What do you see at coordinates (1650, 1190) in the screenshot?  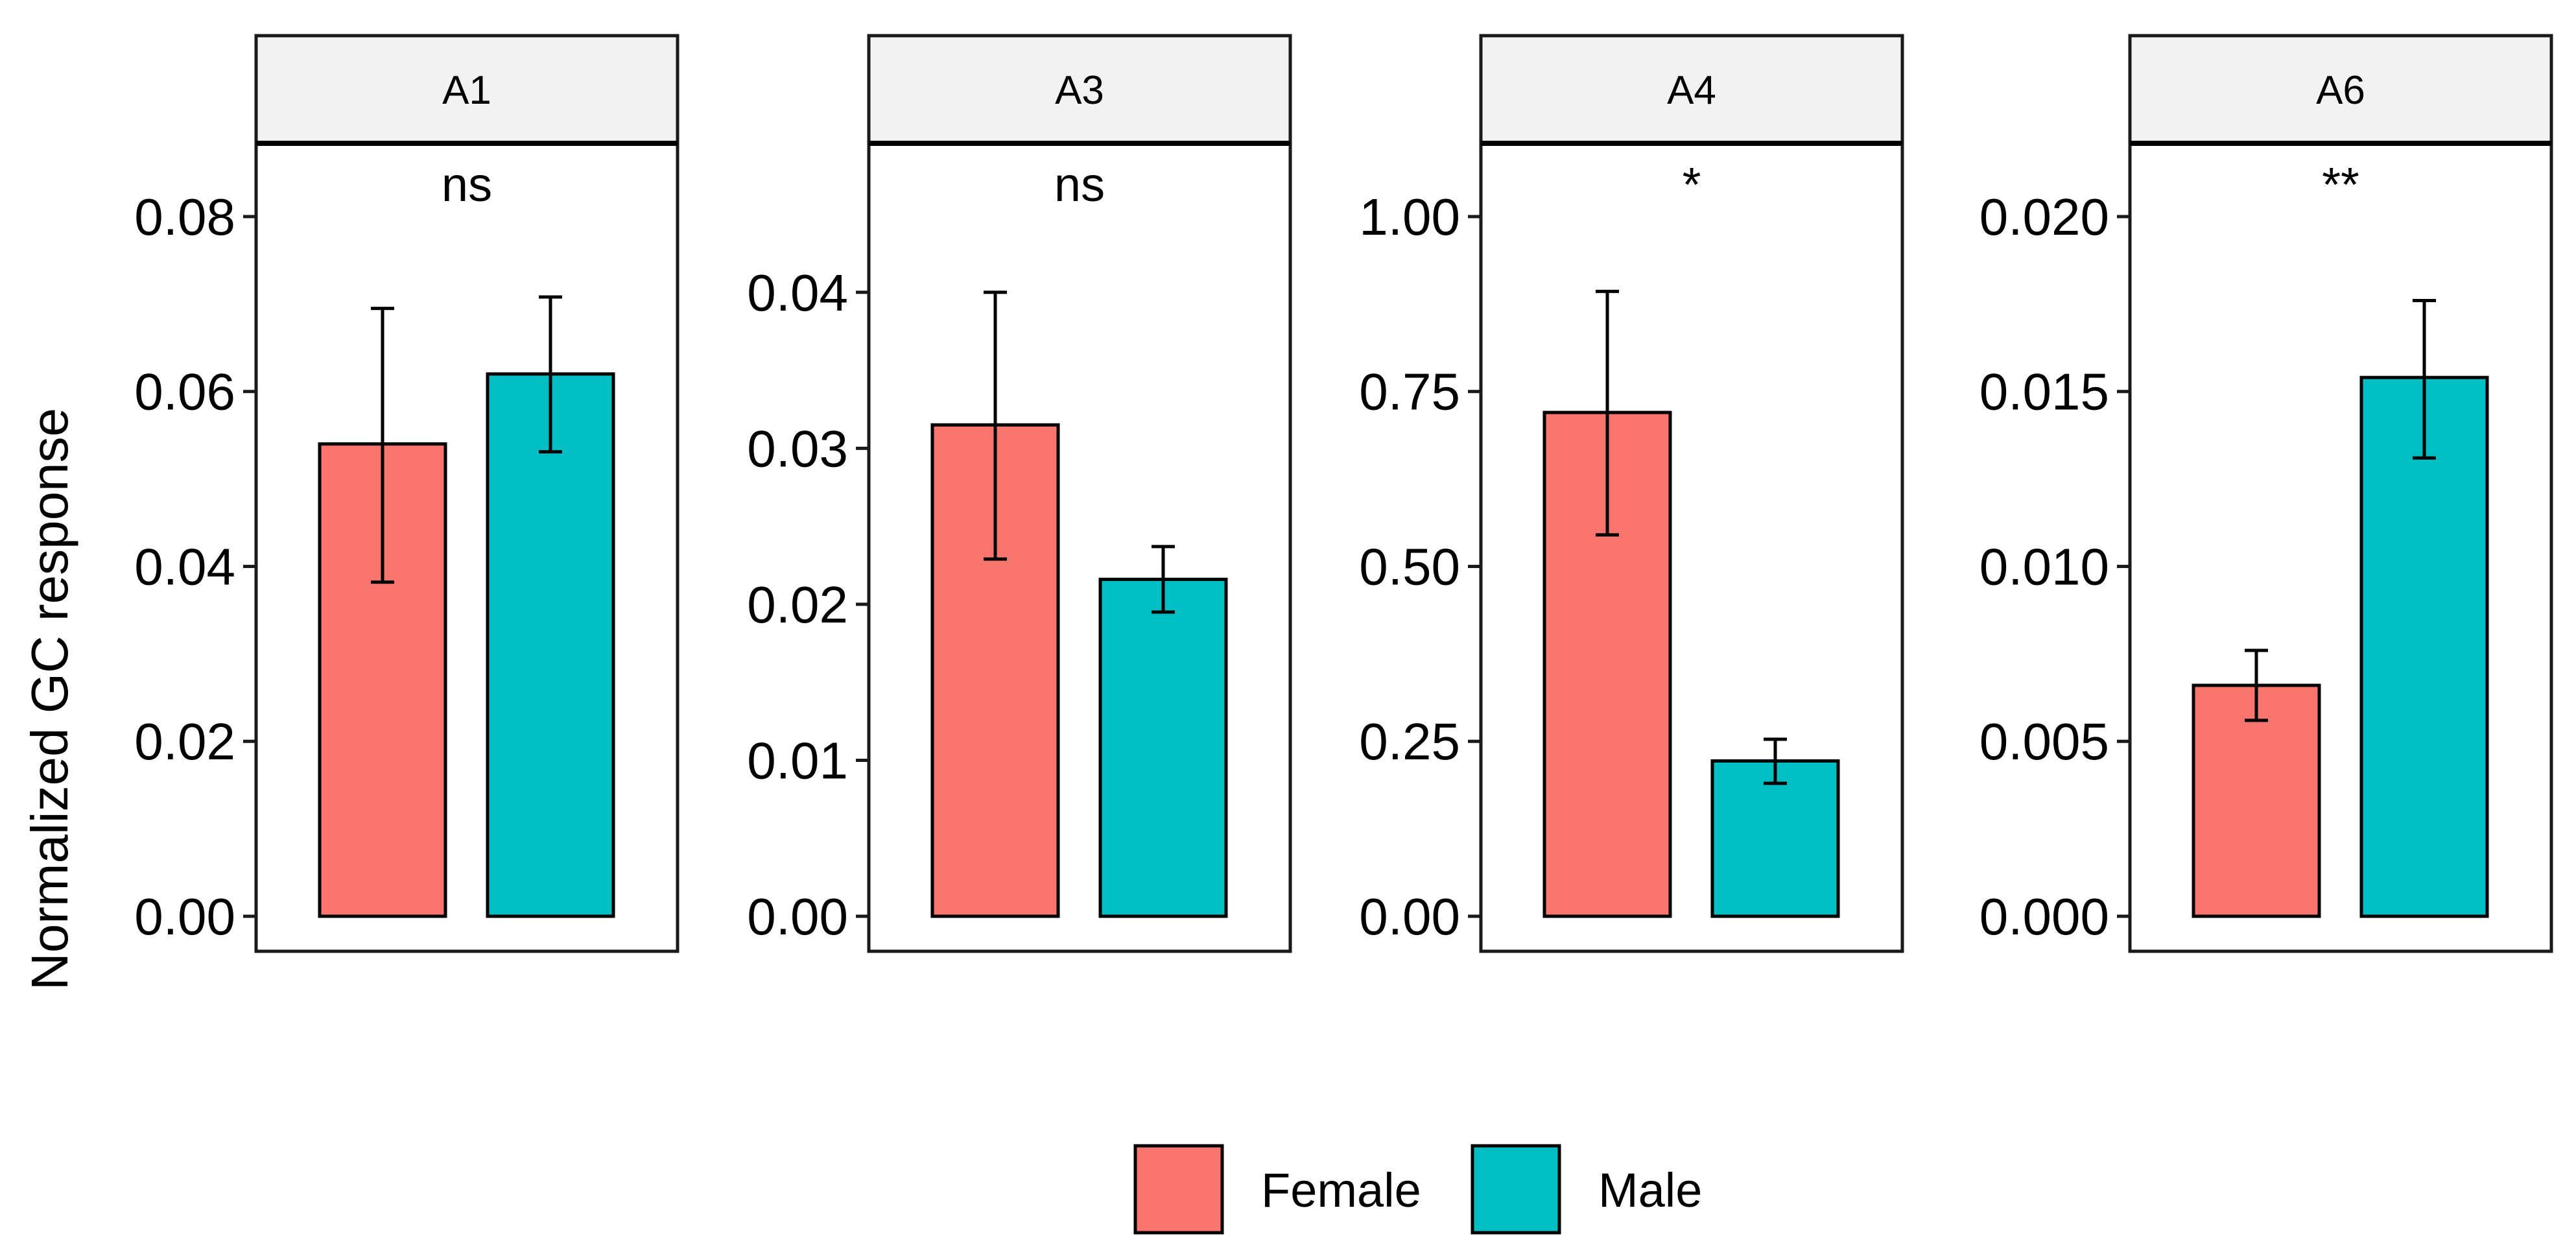 I see `legend-label-male: Male` at bounding box center [1650, 1190].